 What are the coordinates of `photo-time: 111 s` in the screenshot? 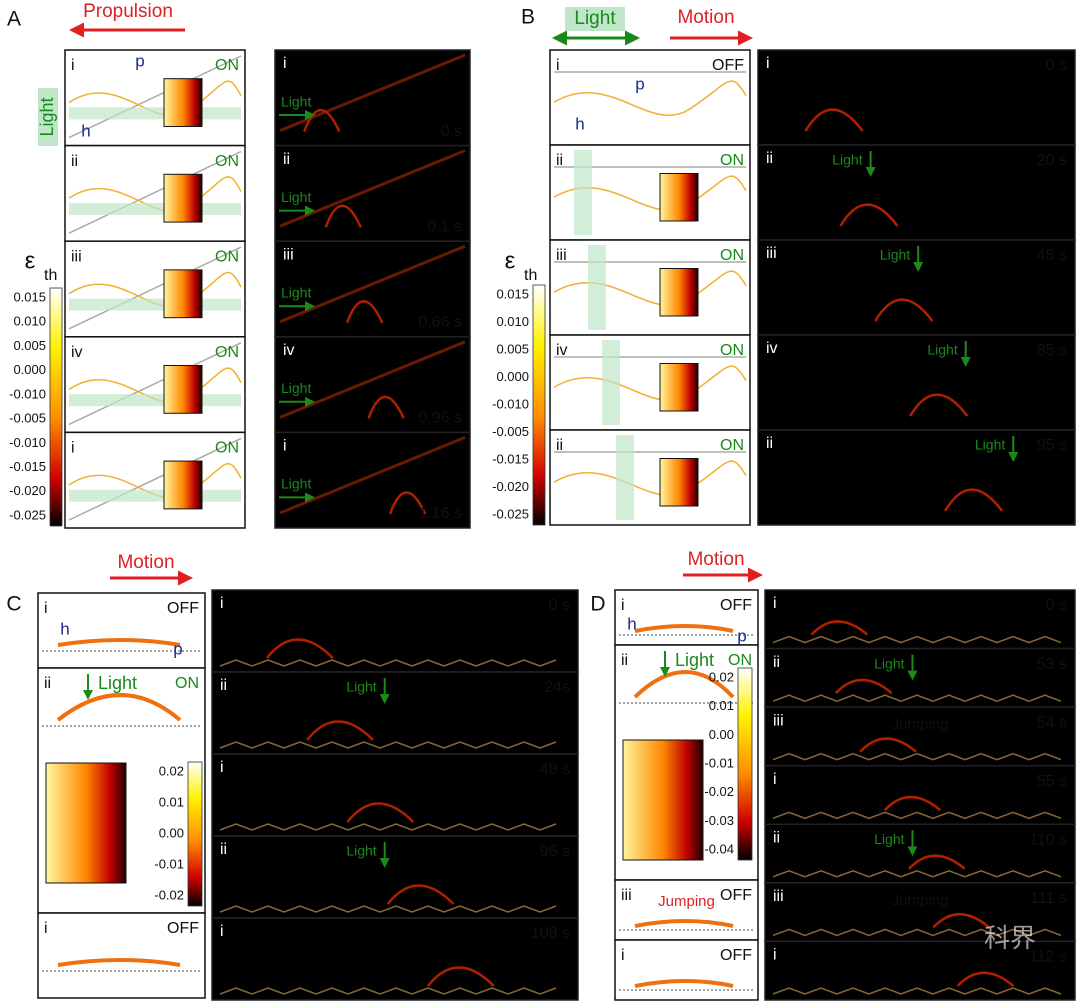 It's located at (1048, 898).